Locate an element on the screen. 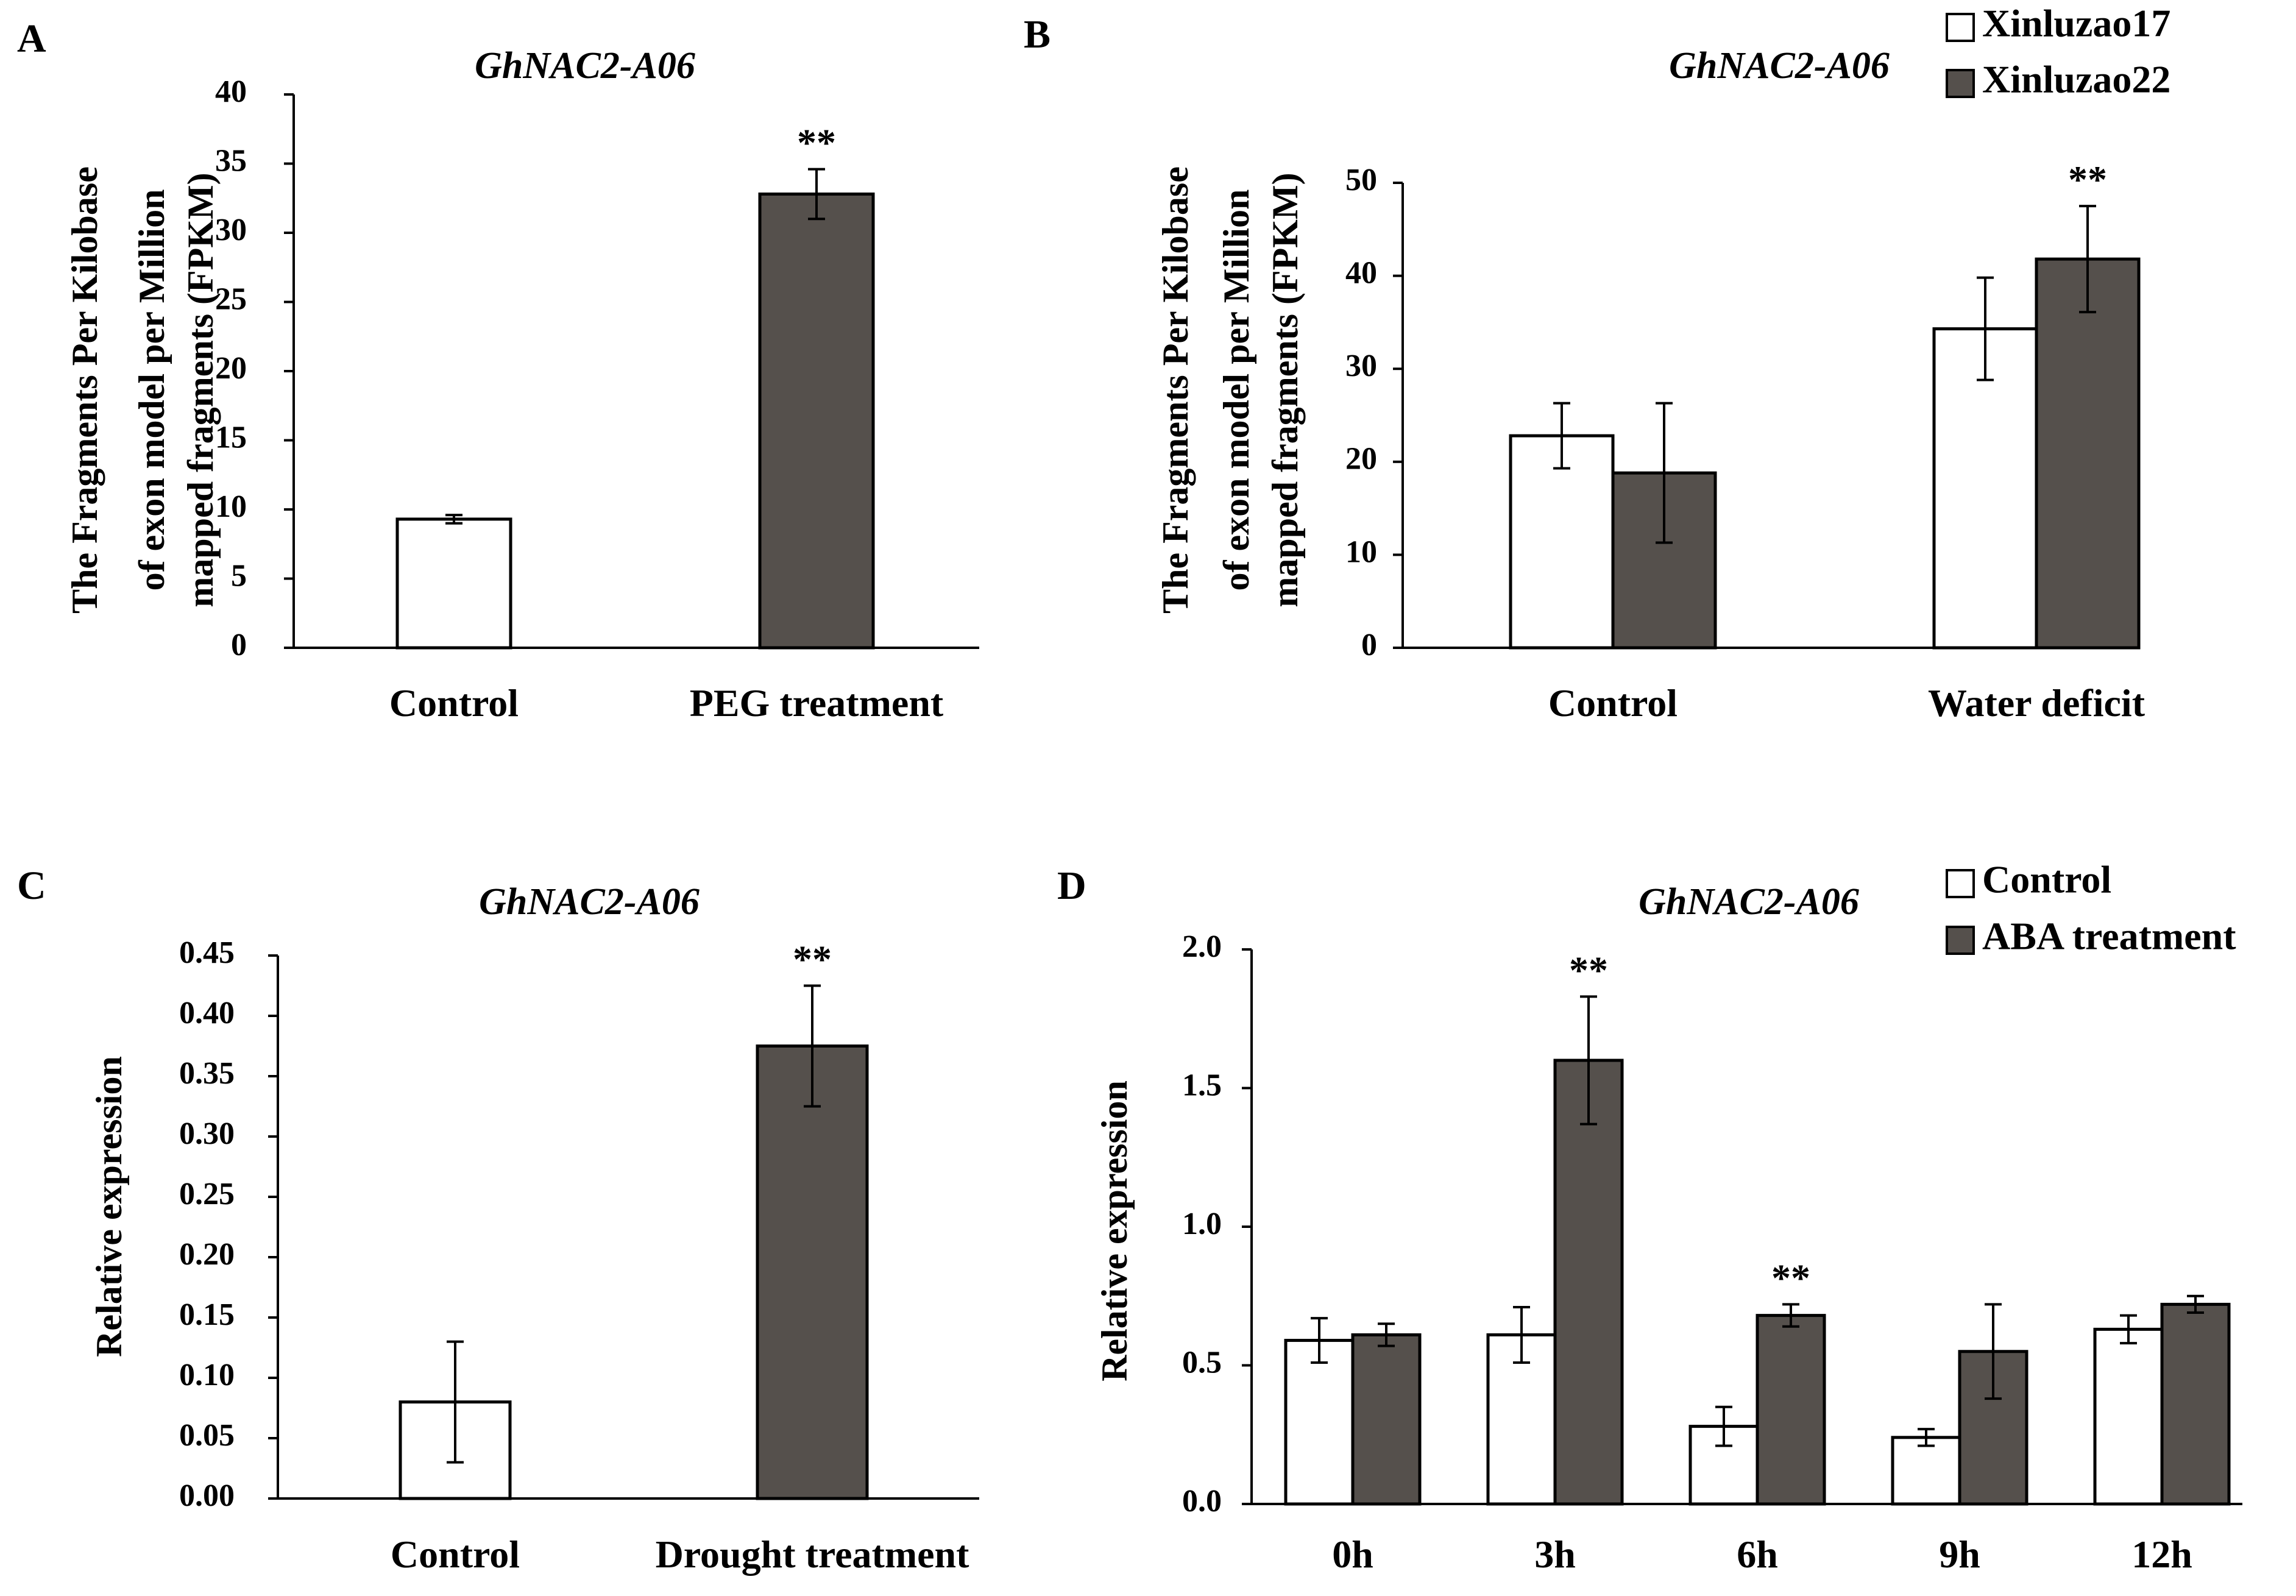 This screenshot has height=1596, width=2296. legend-label: ABA treatment is located at coordinates (2109, 937).